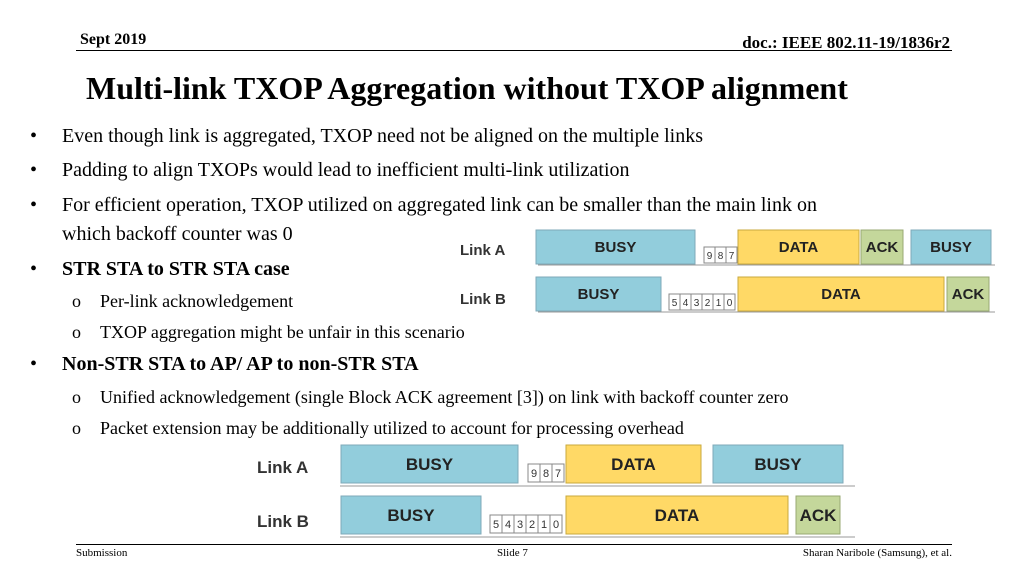  I want to click on header-date: Sept 2019, so click(113, 39).